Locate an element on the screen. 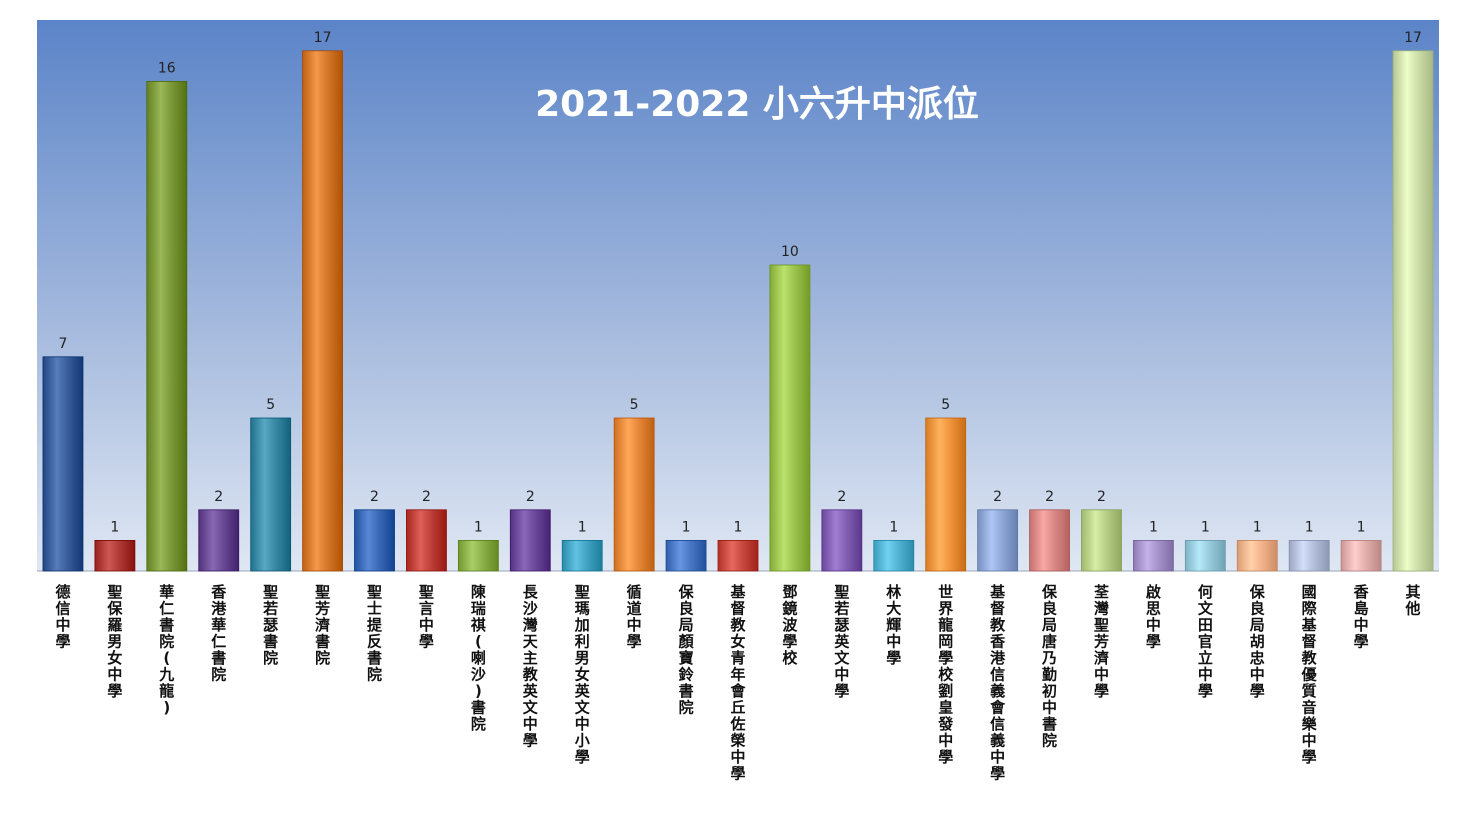  category-label-6: 聖芳濟書院 is located at coordinates (322, 625).